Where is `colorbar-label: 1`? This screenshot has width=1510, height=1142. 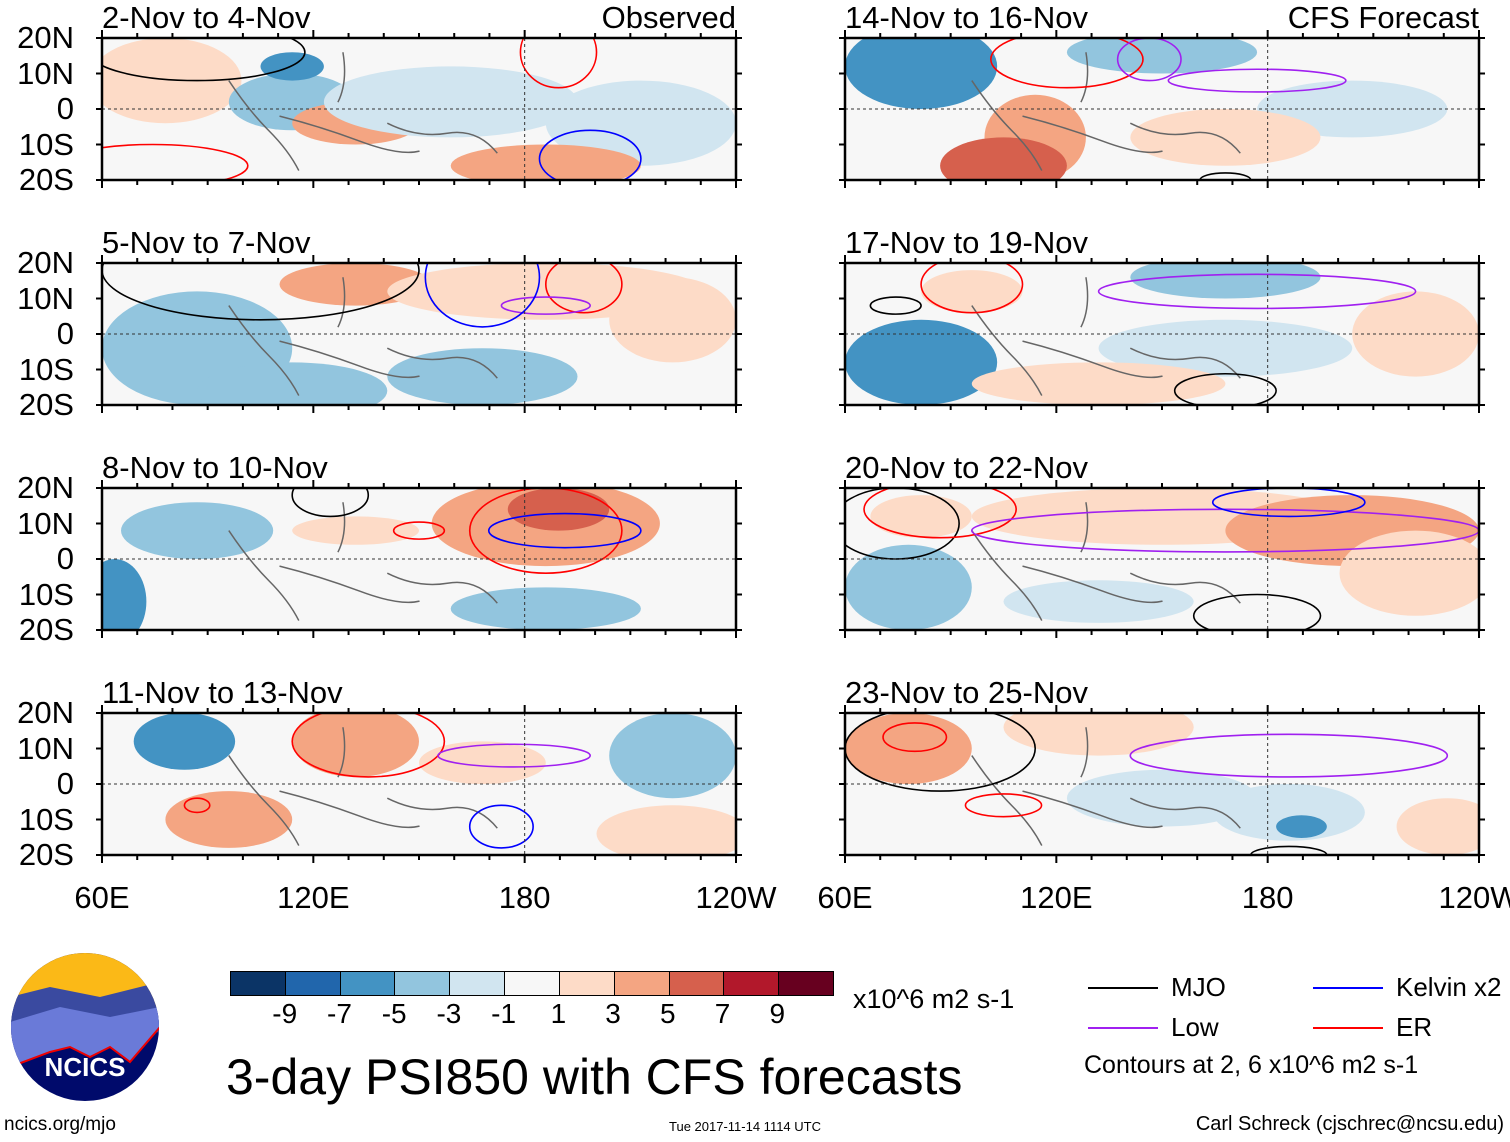
colorbar-label: 1 is located at coordinates (558, 1013).